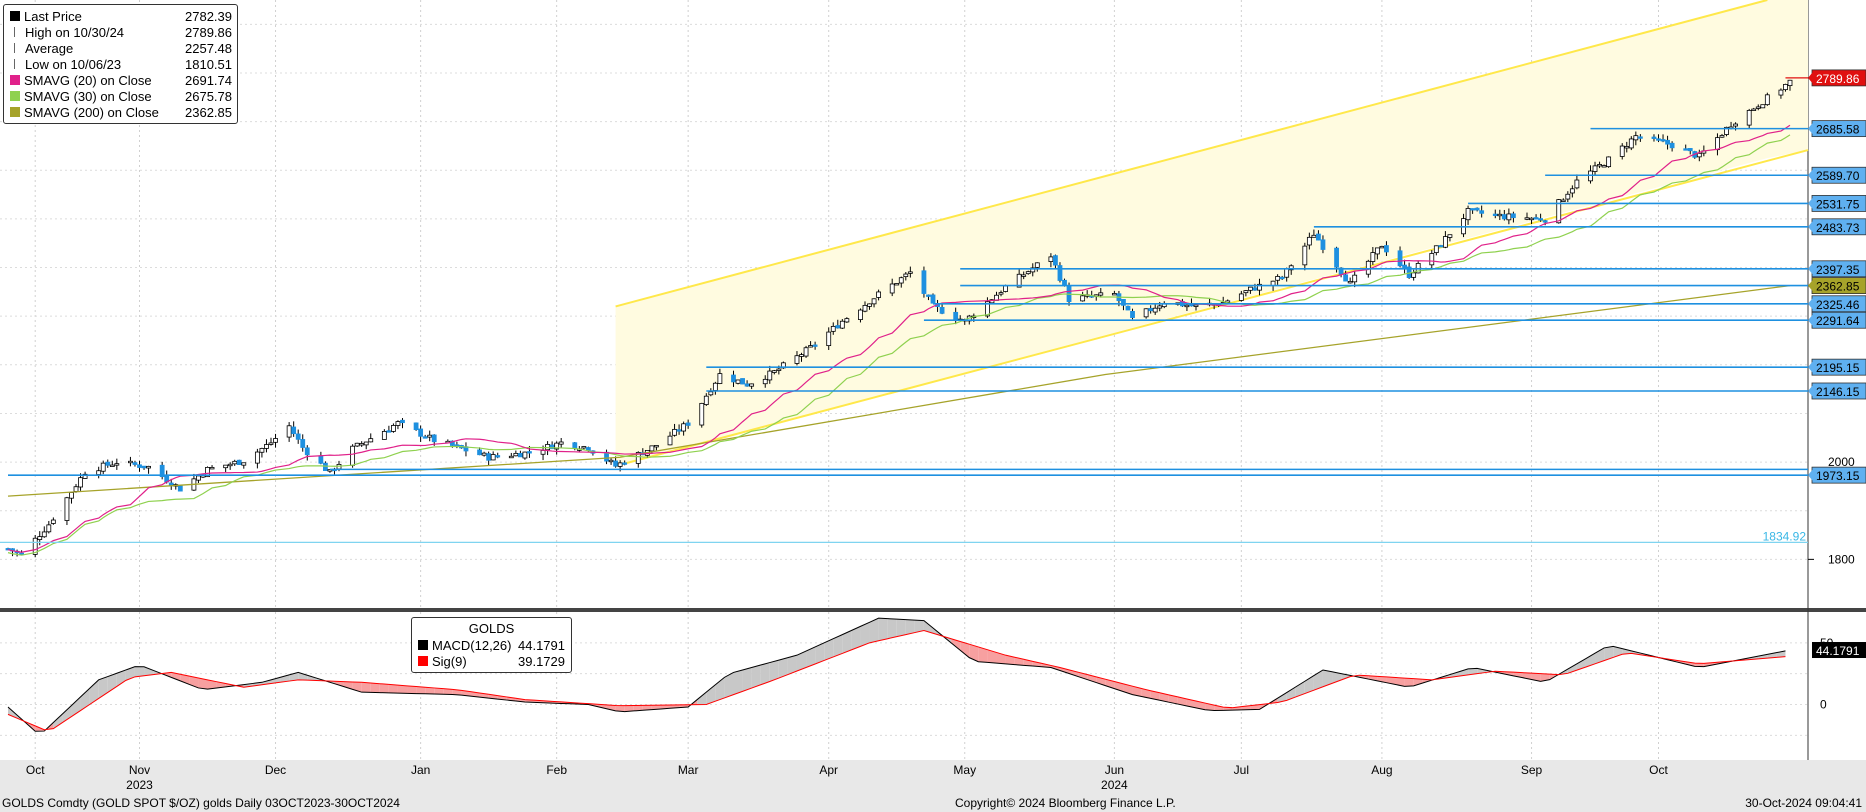 The height and width of the screenshot is (812, 1866). What do you see at coordinates (139, 770) in the screenshot?
I see `x-axis-month-label: Nov` at bounding box center [139, 770].